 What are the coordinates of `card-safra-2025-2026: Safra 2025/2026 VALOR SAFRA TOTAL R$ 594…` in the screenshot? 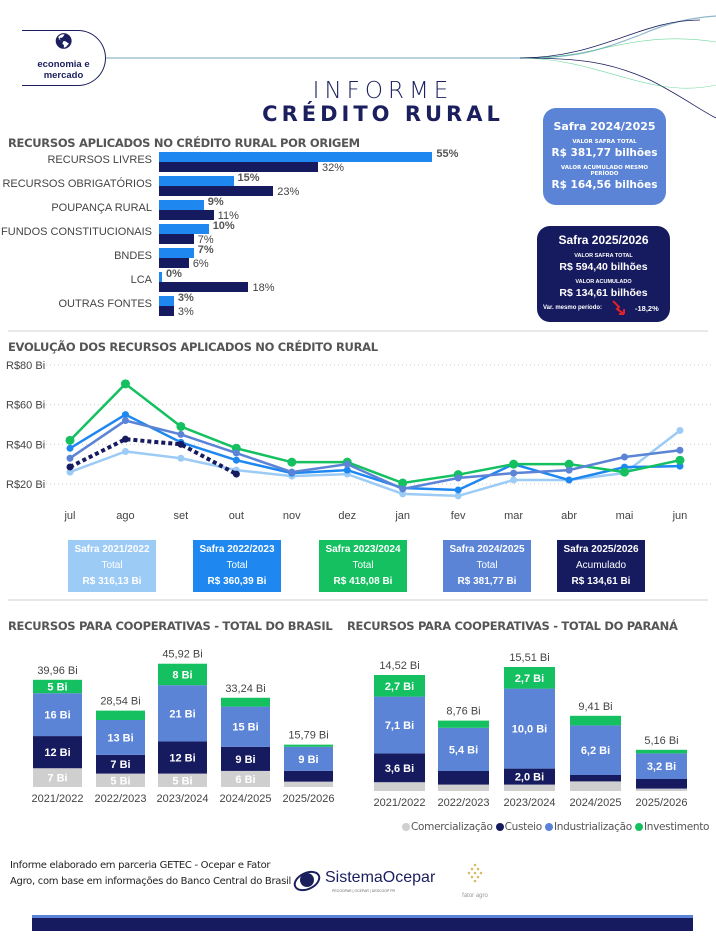 It's located at (603, 274).